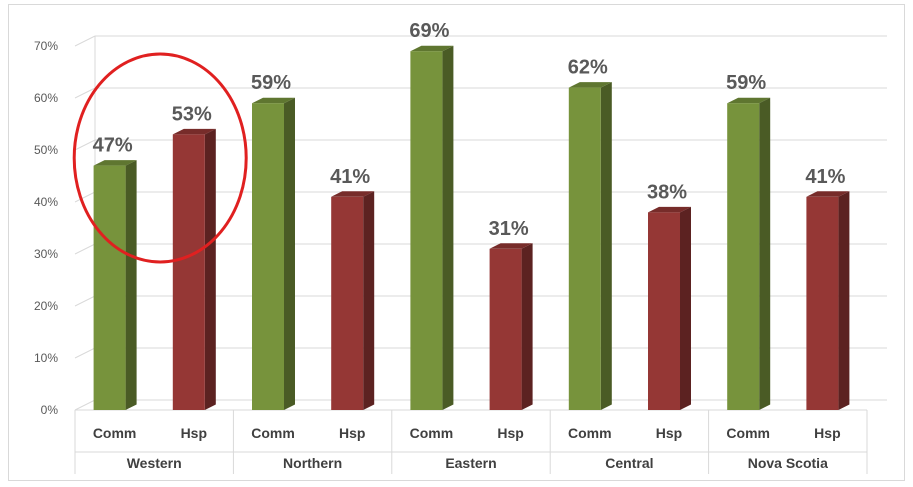  I want to click on y-tick-label: 50%, so click(46, 150).